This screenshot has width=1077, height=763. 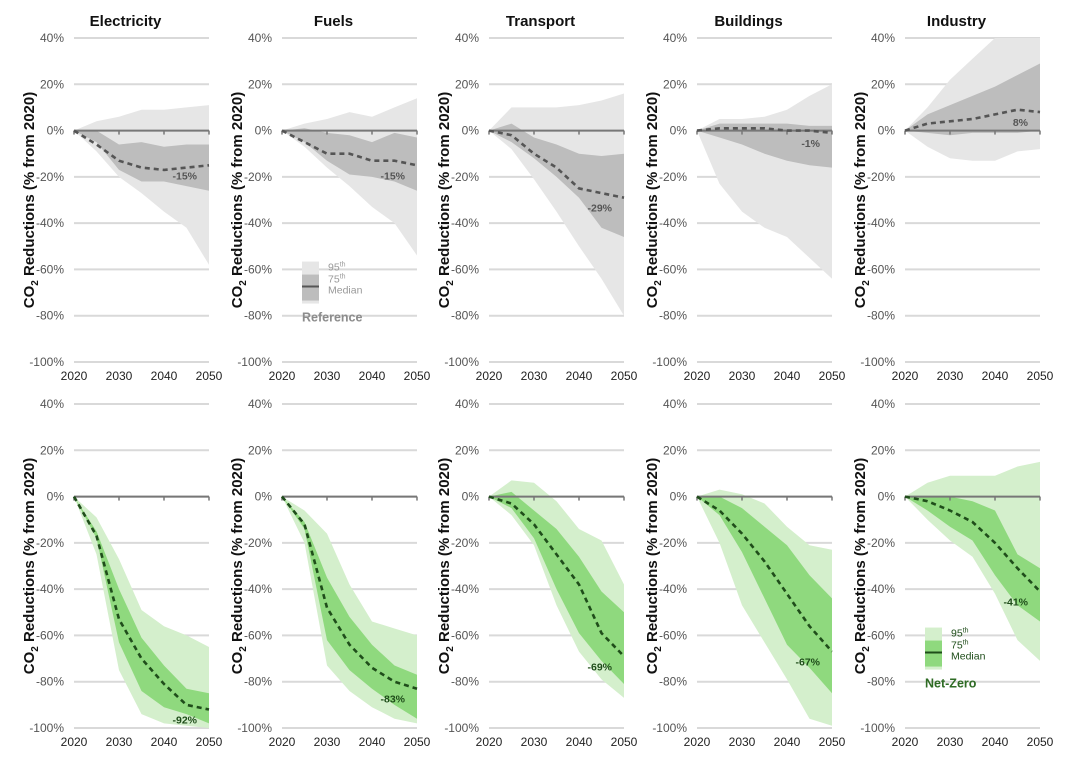 I want to click on legend-scenario-title: Reference, so click(x=332, y=318).